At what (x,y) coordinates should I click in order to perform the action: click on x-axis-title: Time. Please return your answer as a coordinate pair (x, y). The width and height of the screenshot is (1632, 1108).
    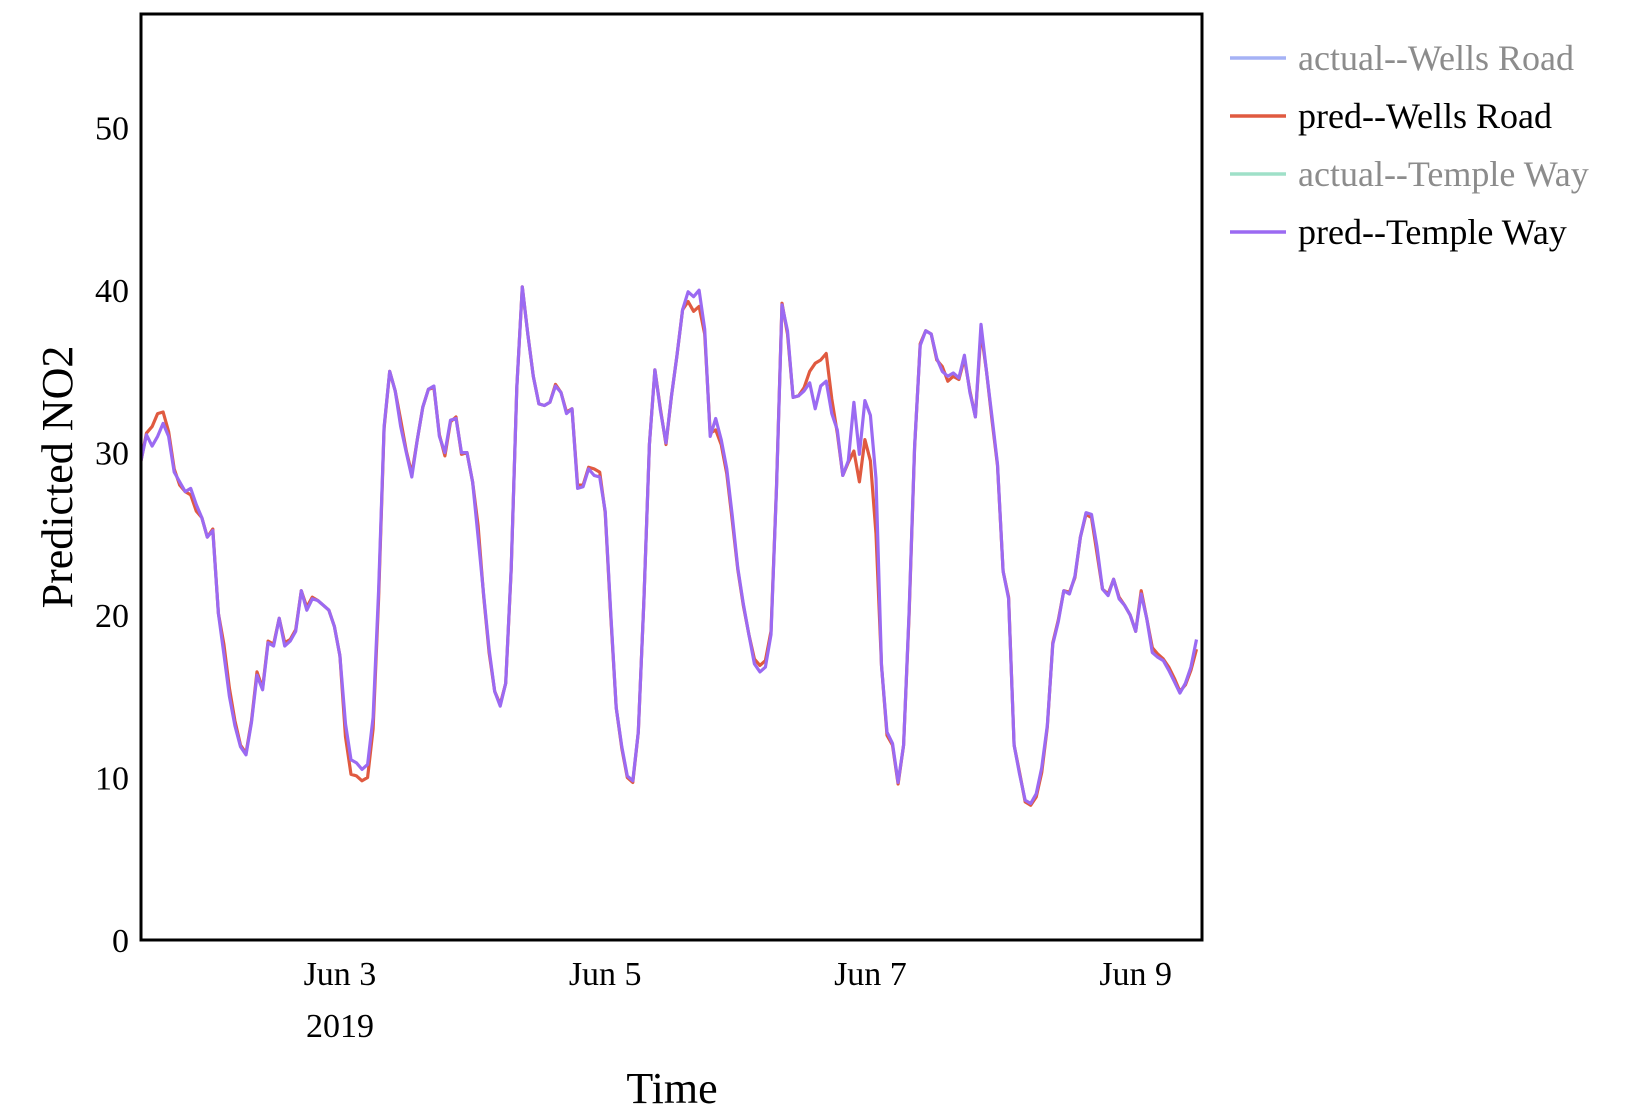
    Looking at the image, I should click on (671, 1086).